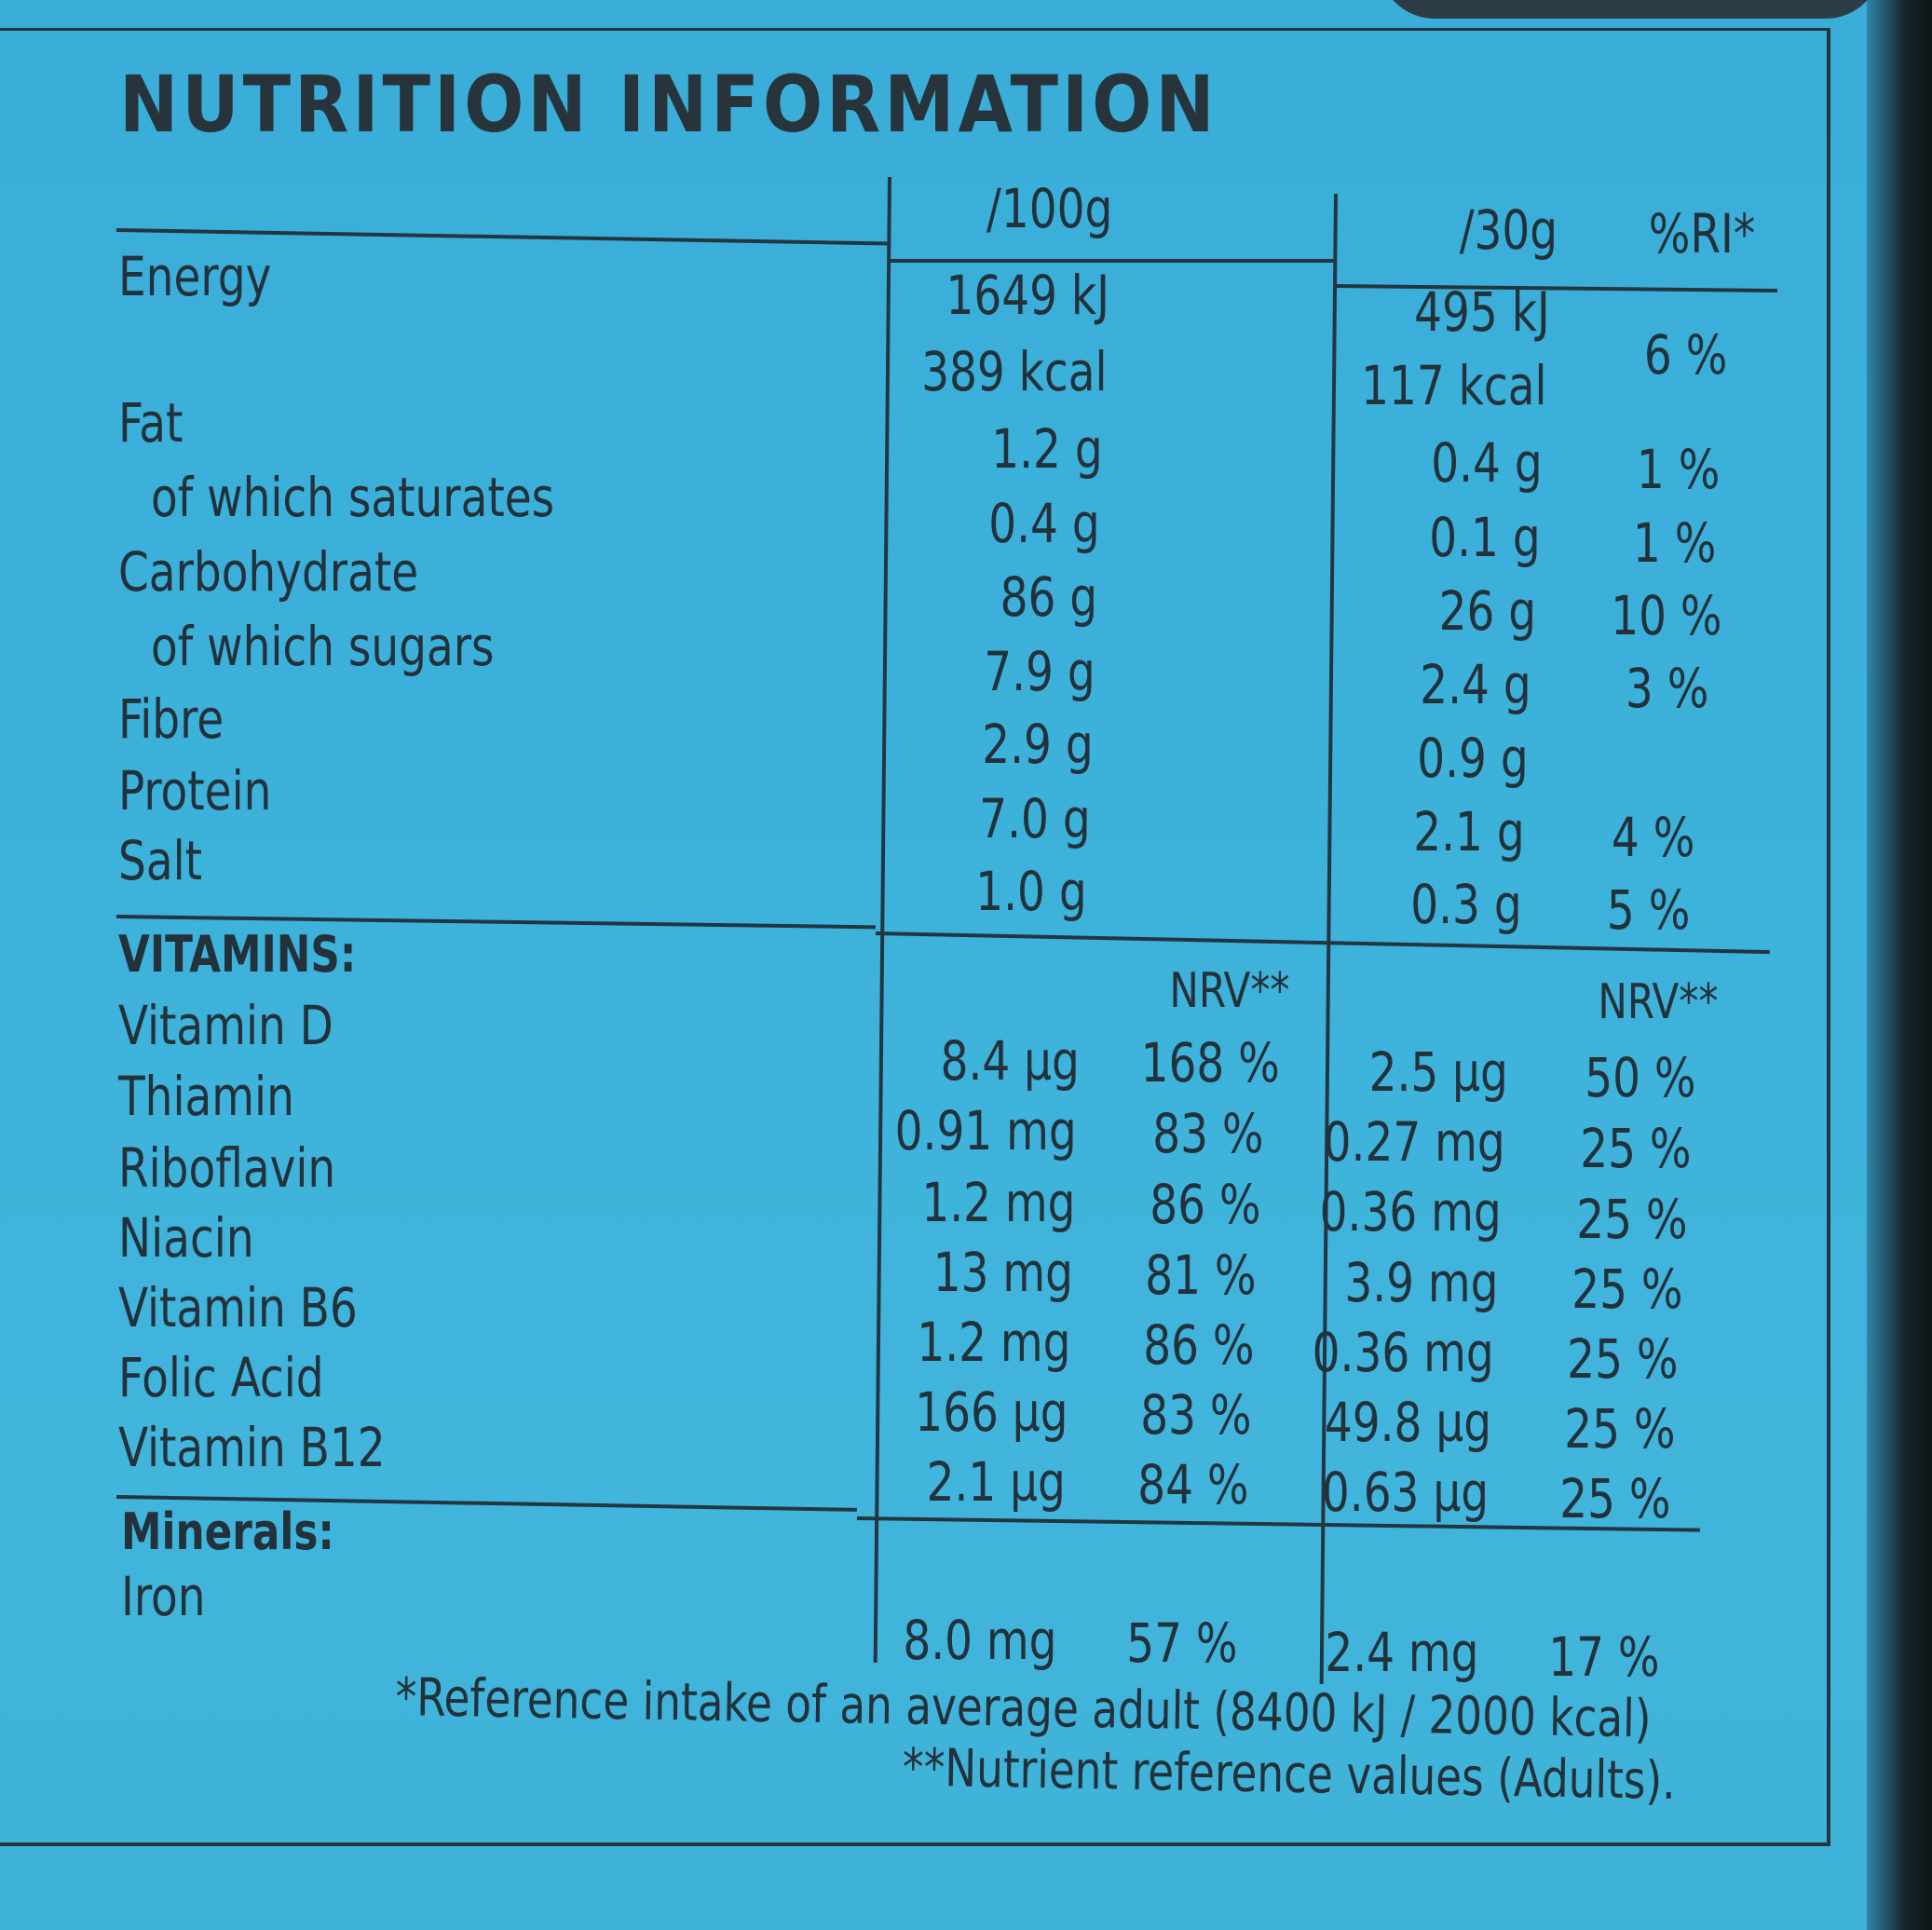  I want to click on niacin-nrv100: 81 %, so click(1201, 1276).